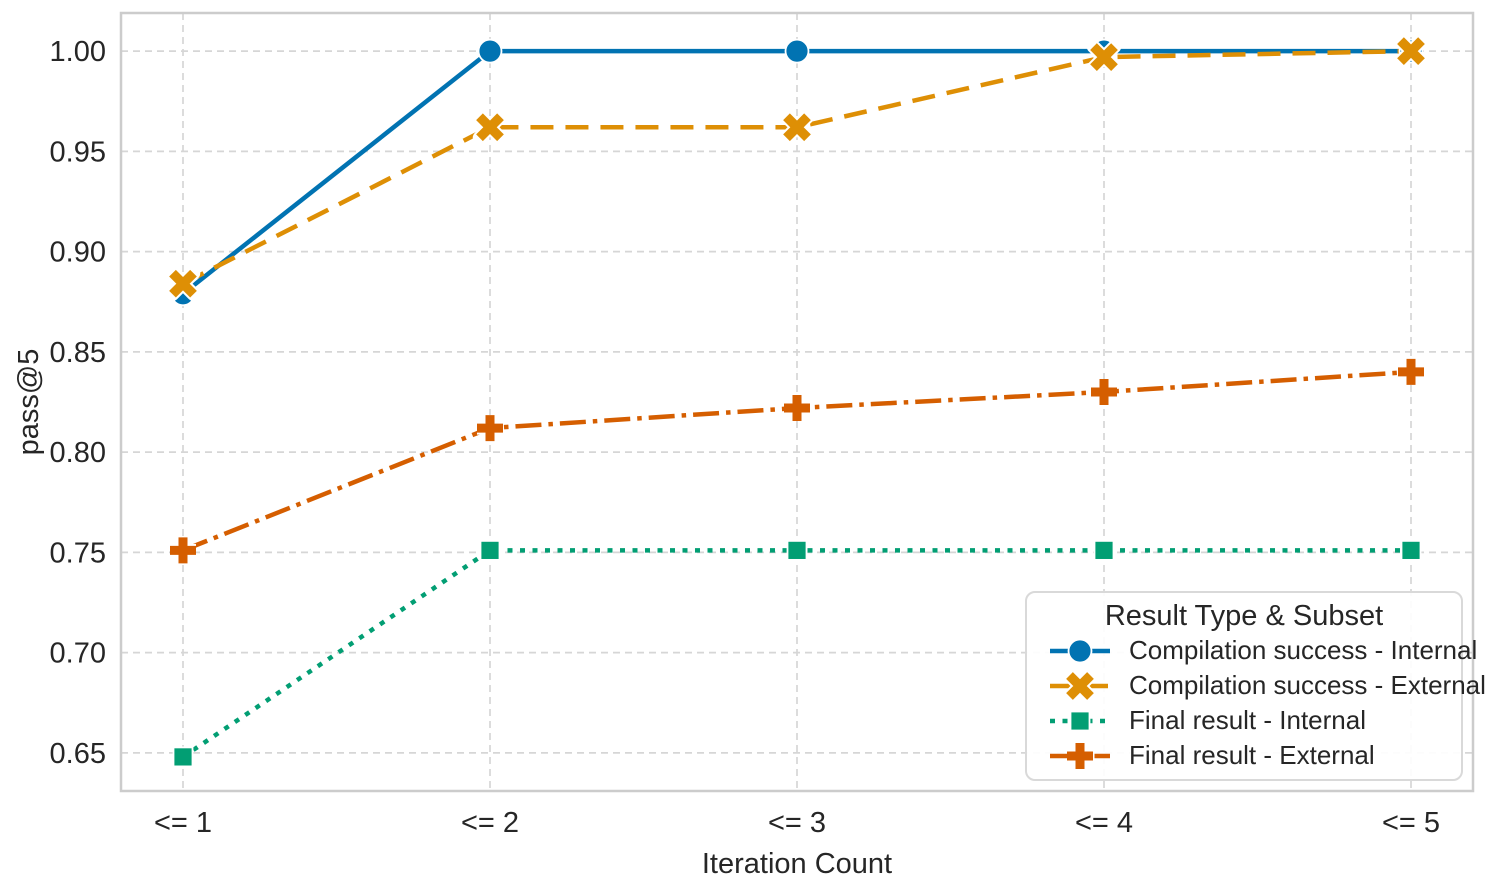 This screenshot has height=884, width=1485. What do you see at coordinates (1411, 823) in the screenshot?
I see `x-tick-label: <= 5` at bounding box center [1411, 823].